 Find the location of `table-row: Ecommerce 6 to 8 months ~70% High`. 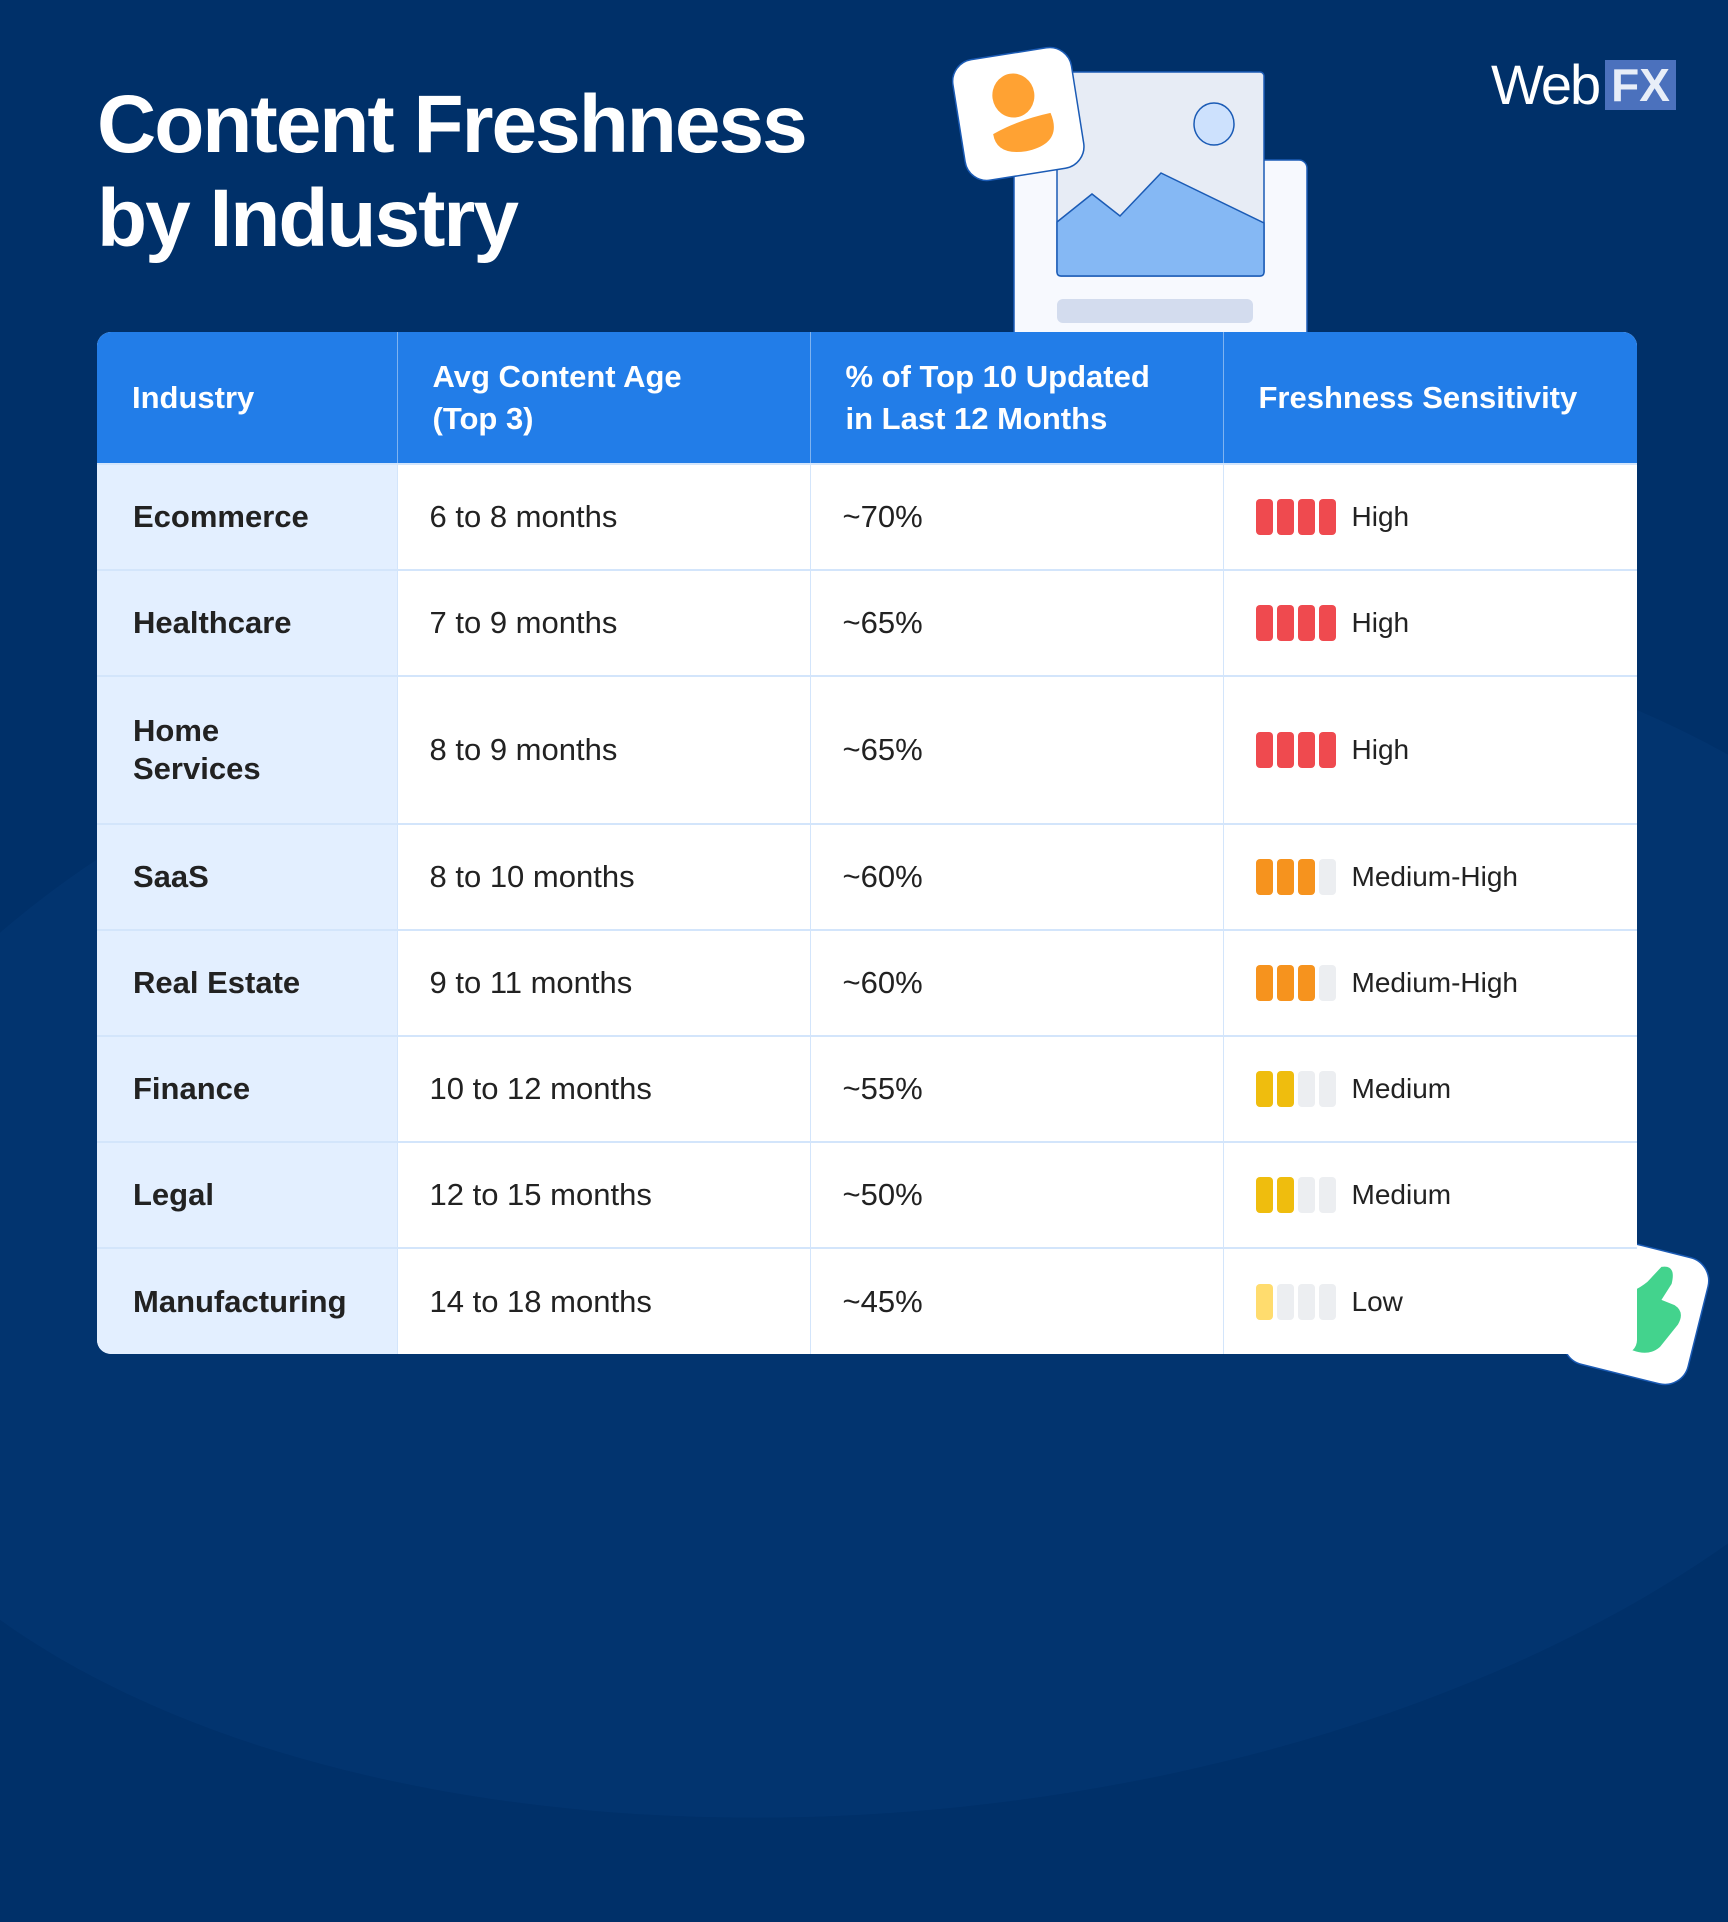

table-row: Ecommerce 6 to 8 months ~70% High is located at coordinates (867, 516).